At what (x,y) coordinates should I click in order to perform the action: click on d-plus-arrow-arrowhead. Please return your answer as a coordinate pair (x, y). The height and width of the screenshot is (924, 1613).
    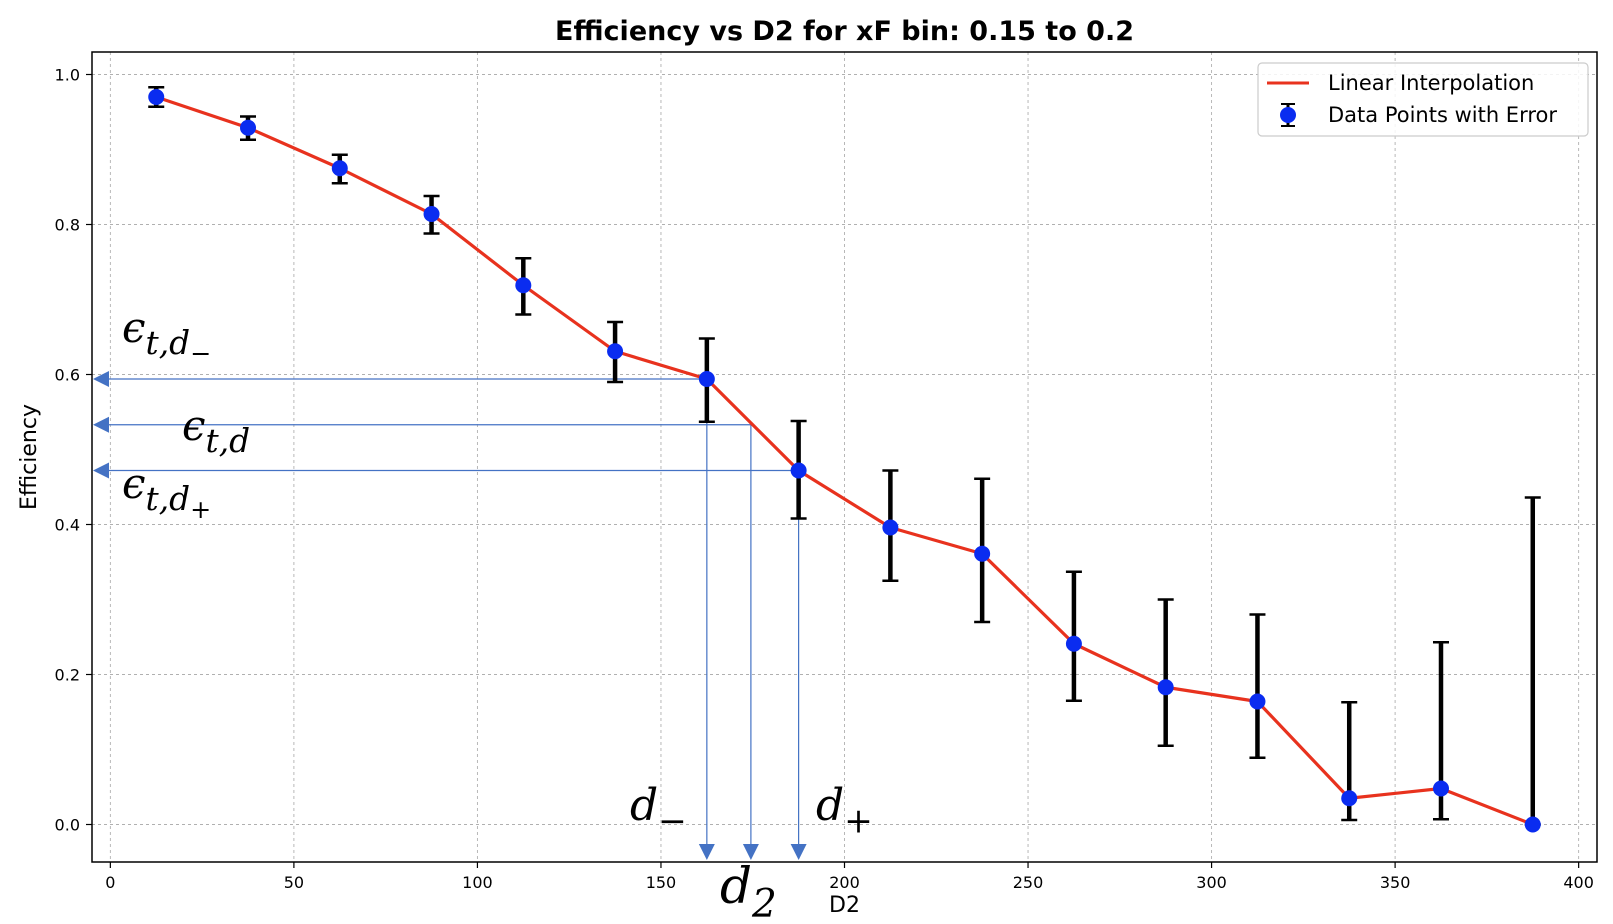
    Looking at the image, I should click on (798, 852).